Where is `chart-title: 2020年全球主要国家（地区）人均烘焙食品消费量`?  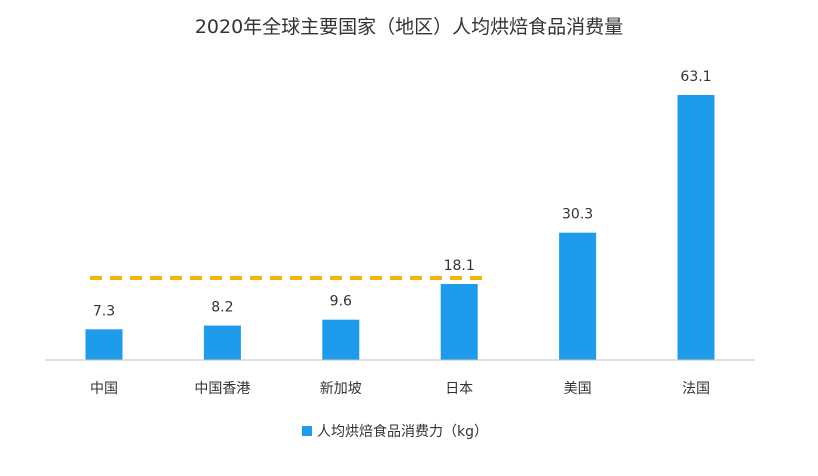
chart-title: 2020年全球主要国家（地区）人均烘焙食品消费量 is located at coordinates (409, 27).